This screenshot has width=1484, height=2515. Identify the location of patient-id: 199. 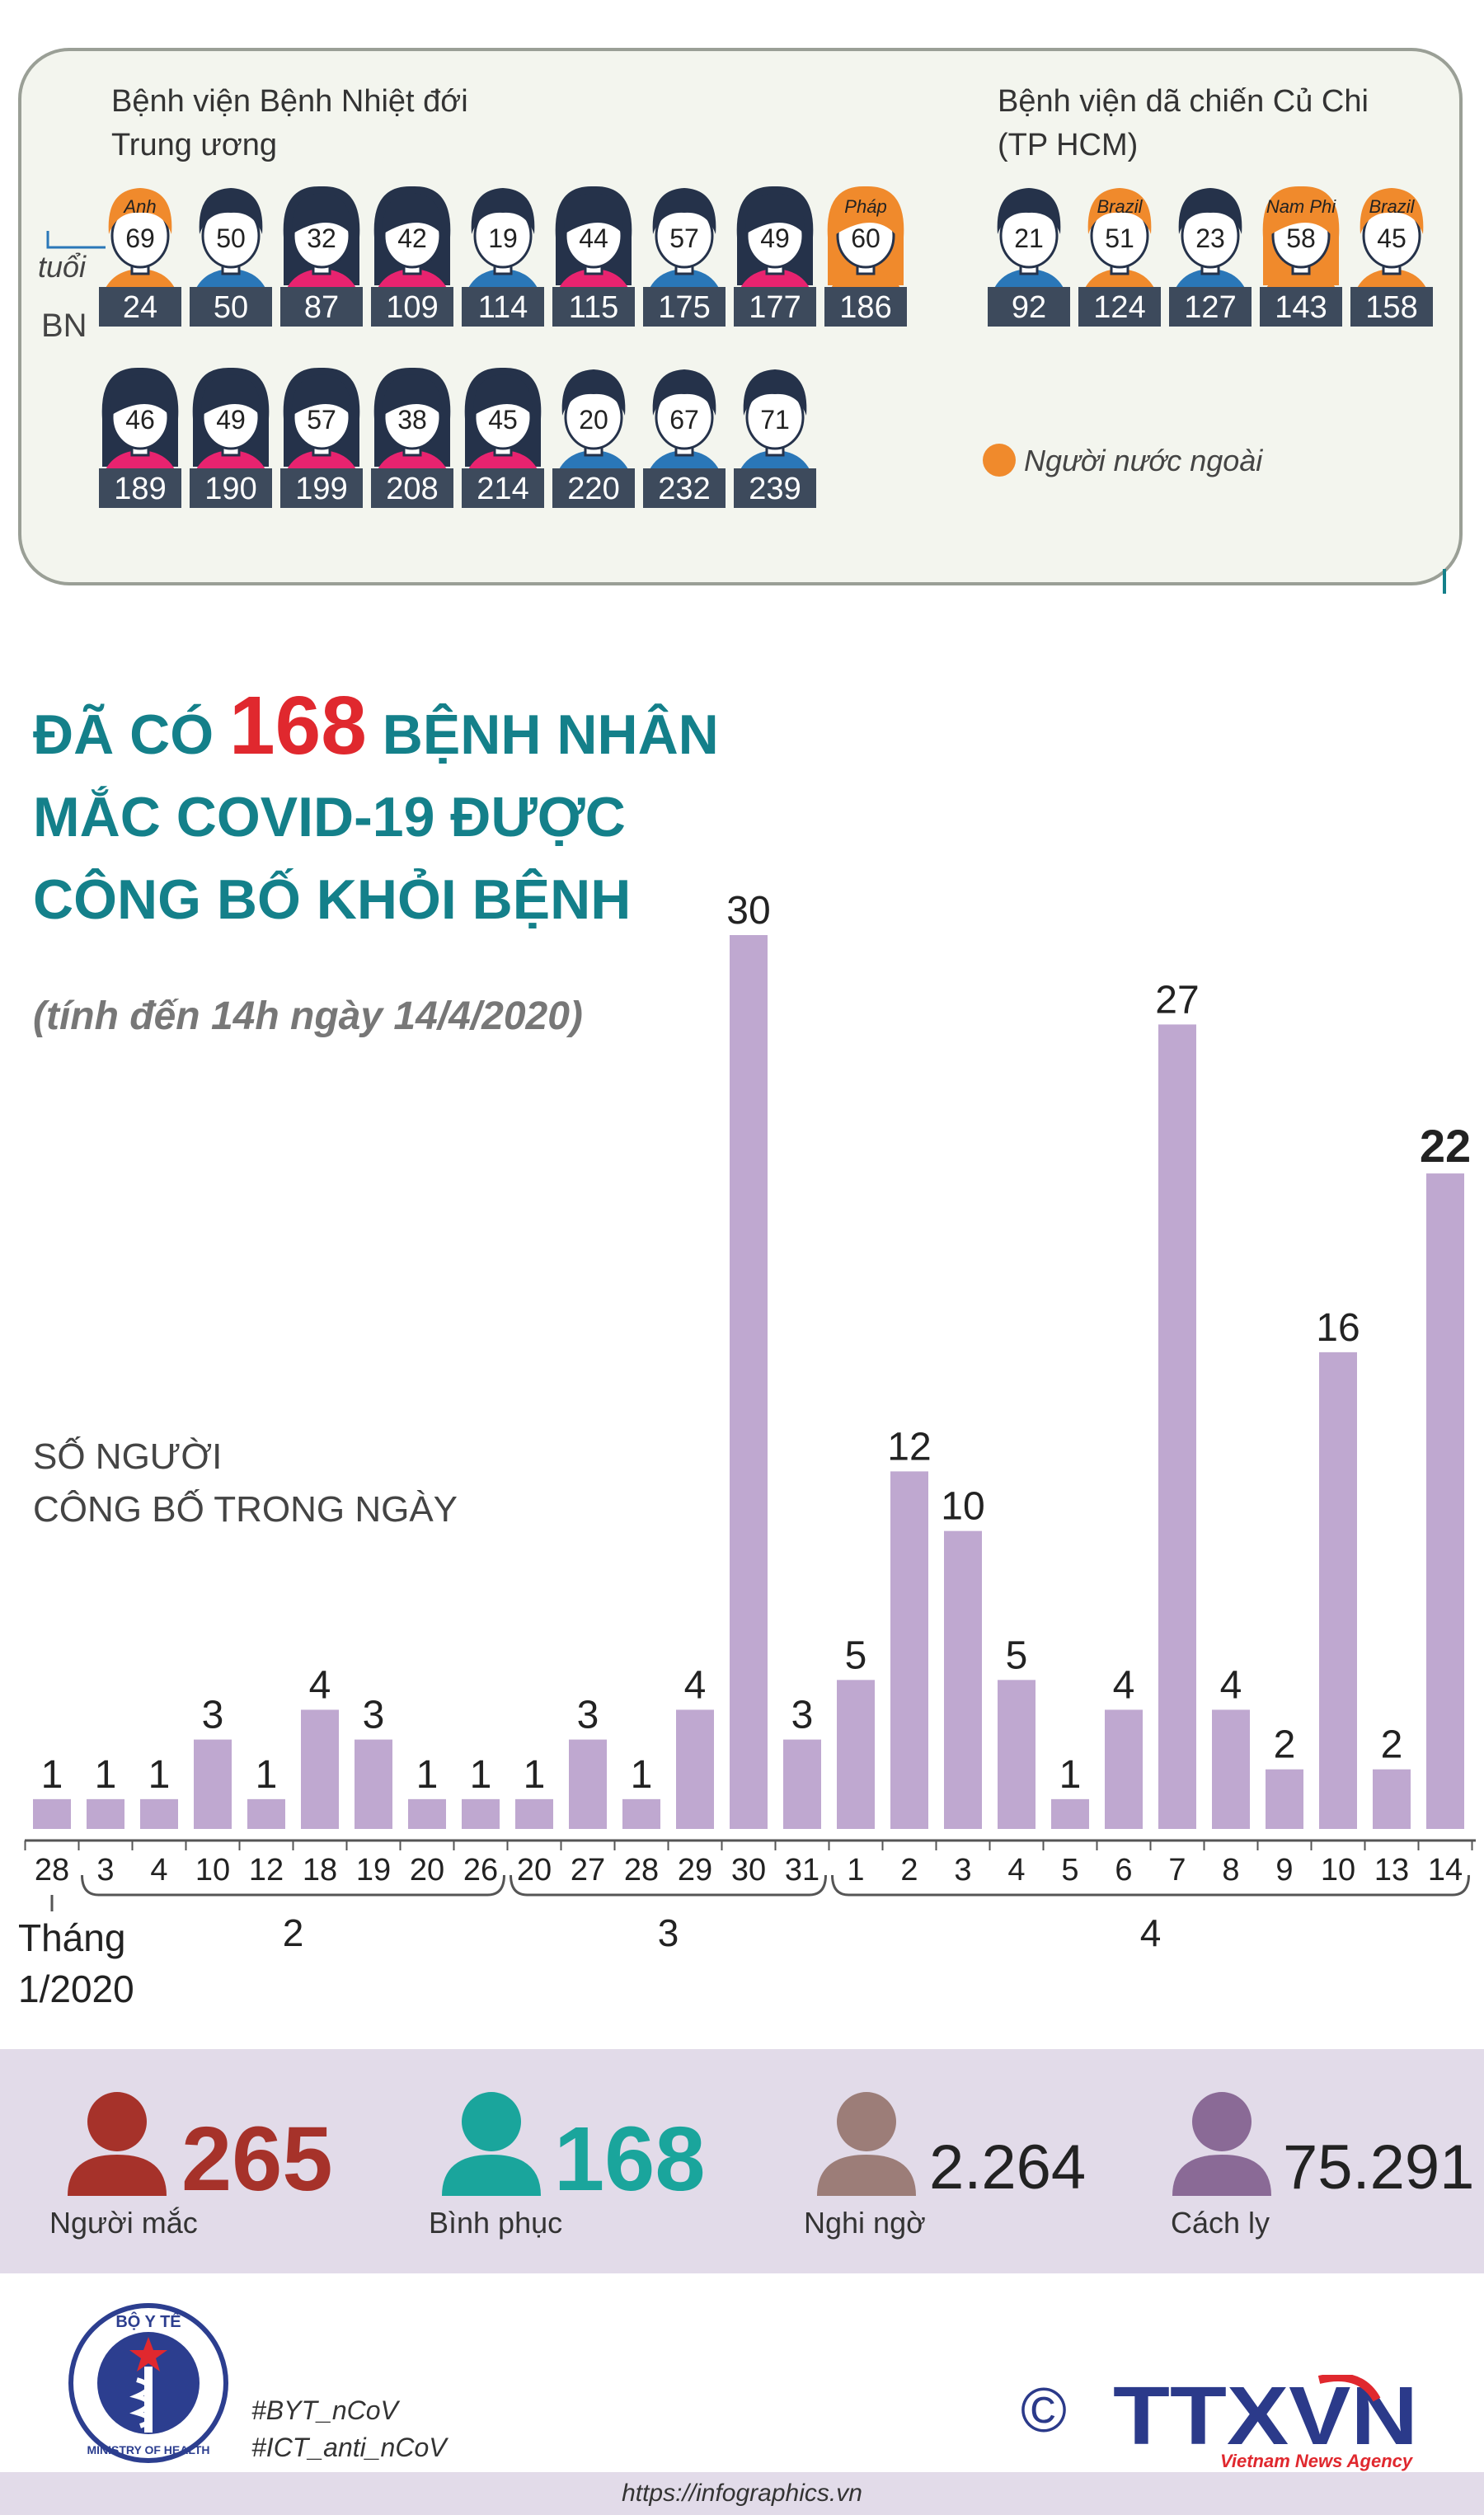
(321, 489).